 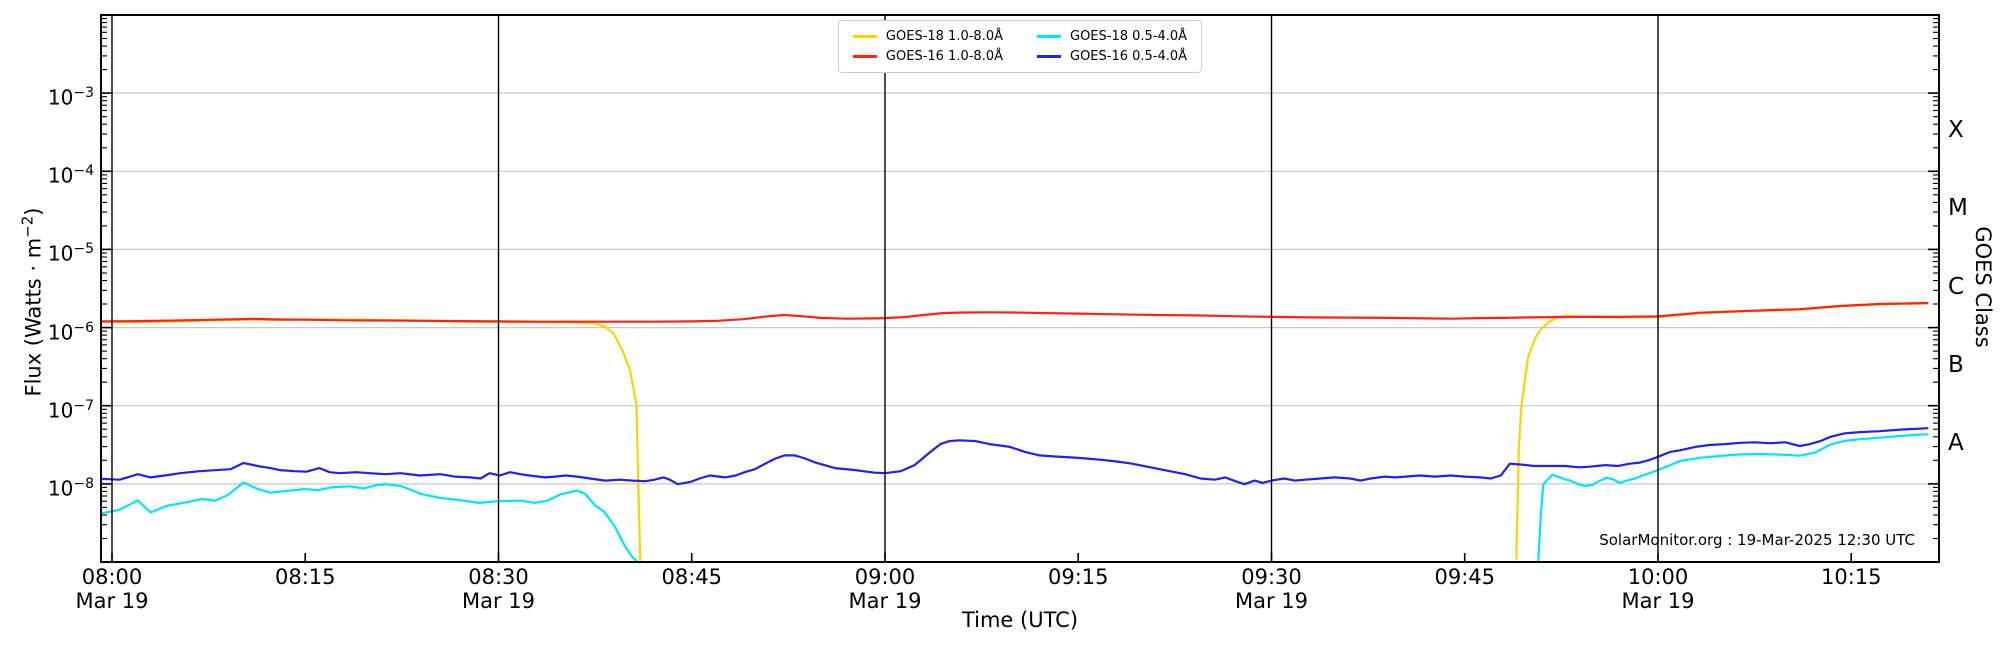 I want to click on x-tick-label-08-00: 08:00, so click(x=112, y=577).